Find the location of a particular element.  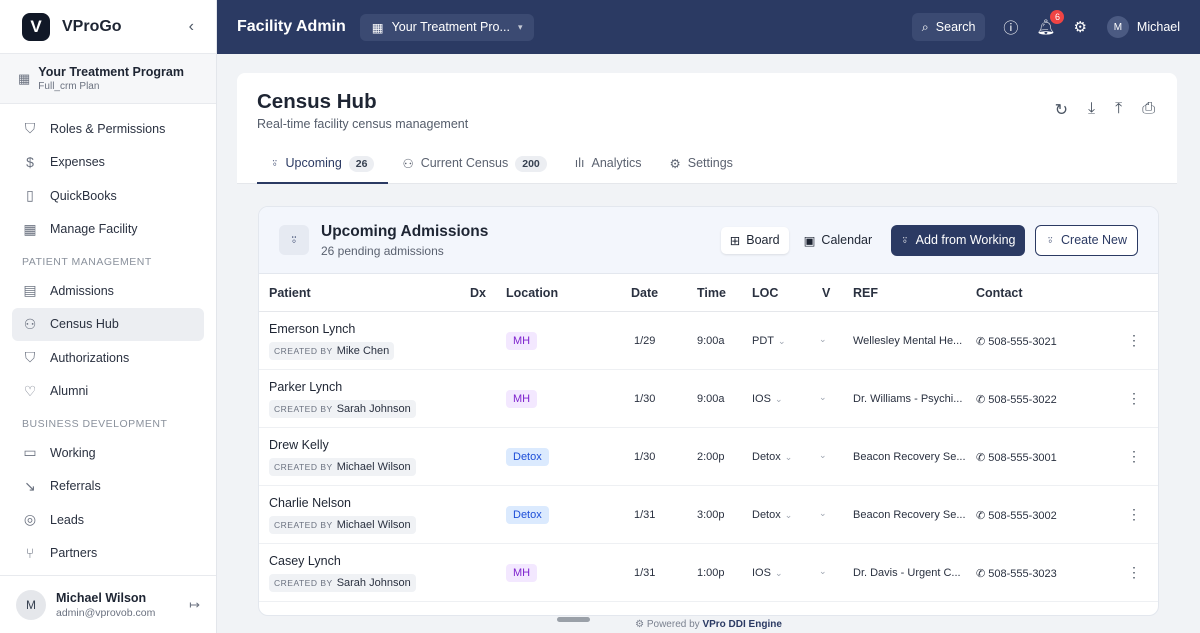

sidebar-item-leads: ◎ Leads is located at coordinates (108, 520).